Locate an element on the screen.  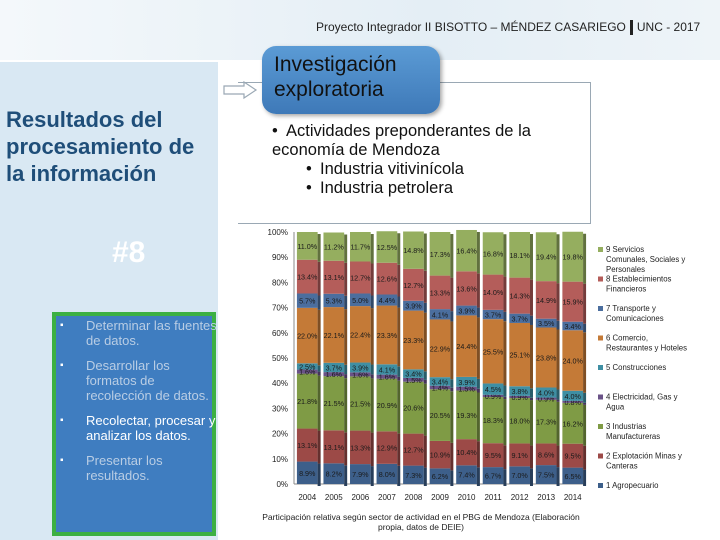
data-label: 22.9% is located at coordinates (440, 348).